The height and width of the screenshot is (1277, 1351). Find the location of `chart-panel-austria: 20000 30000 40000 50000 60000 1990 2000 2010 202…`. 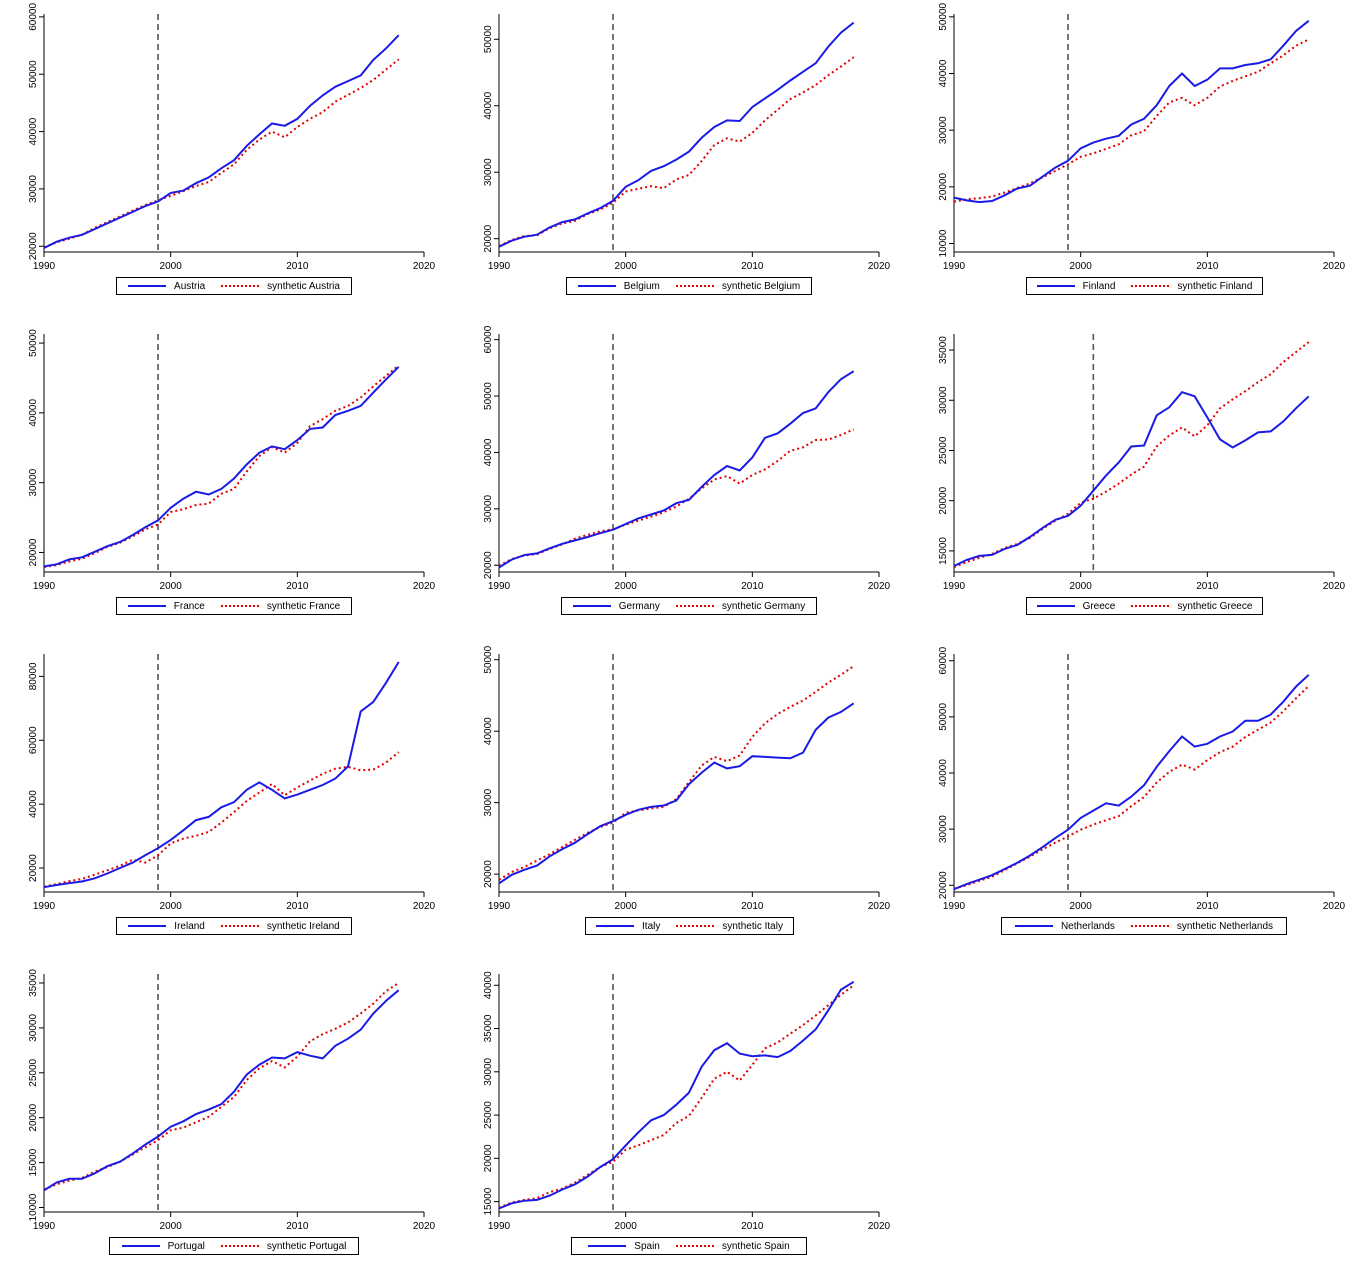

chart-panel-austria: 20000 30000 40000 50000 60000 1990 2000 2010 202… is located at coordinates (227, 159).